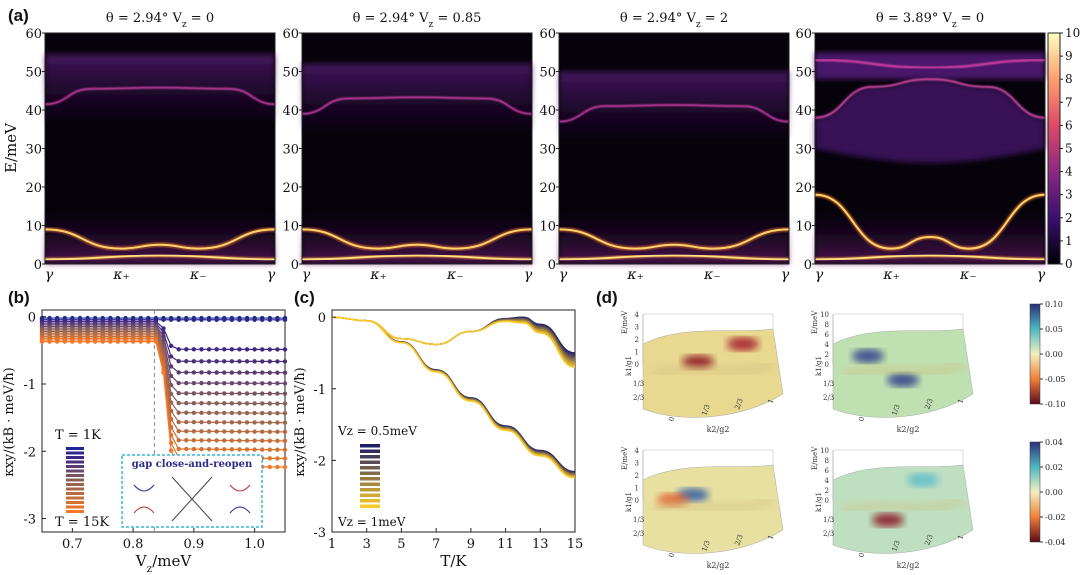 This screenshot has height=575, width=1080. What do you see at coordinates (713, 369) in the screenshot?
I see `surface-ridge` at bounding box center [713, 369].